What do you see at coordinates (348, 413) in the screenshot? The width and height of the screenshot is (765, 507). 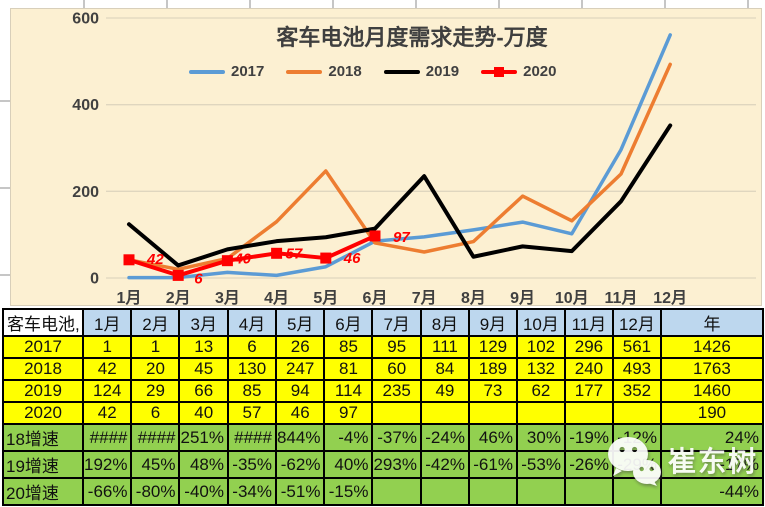 I see `cell-2020-6月: 97` at bounding box center [348, 413].